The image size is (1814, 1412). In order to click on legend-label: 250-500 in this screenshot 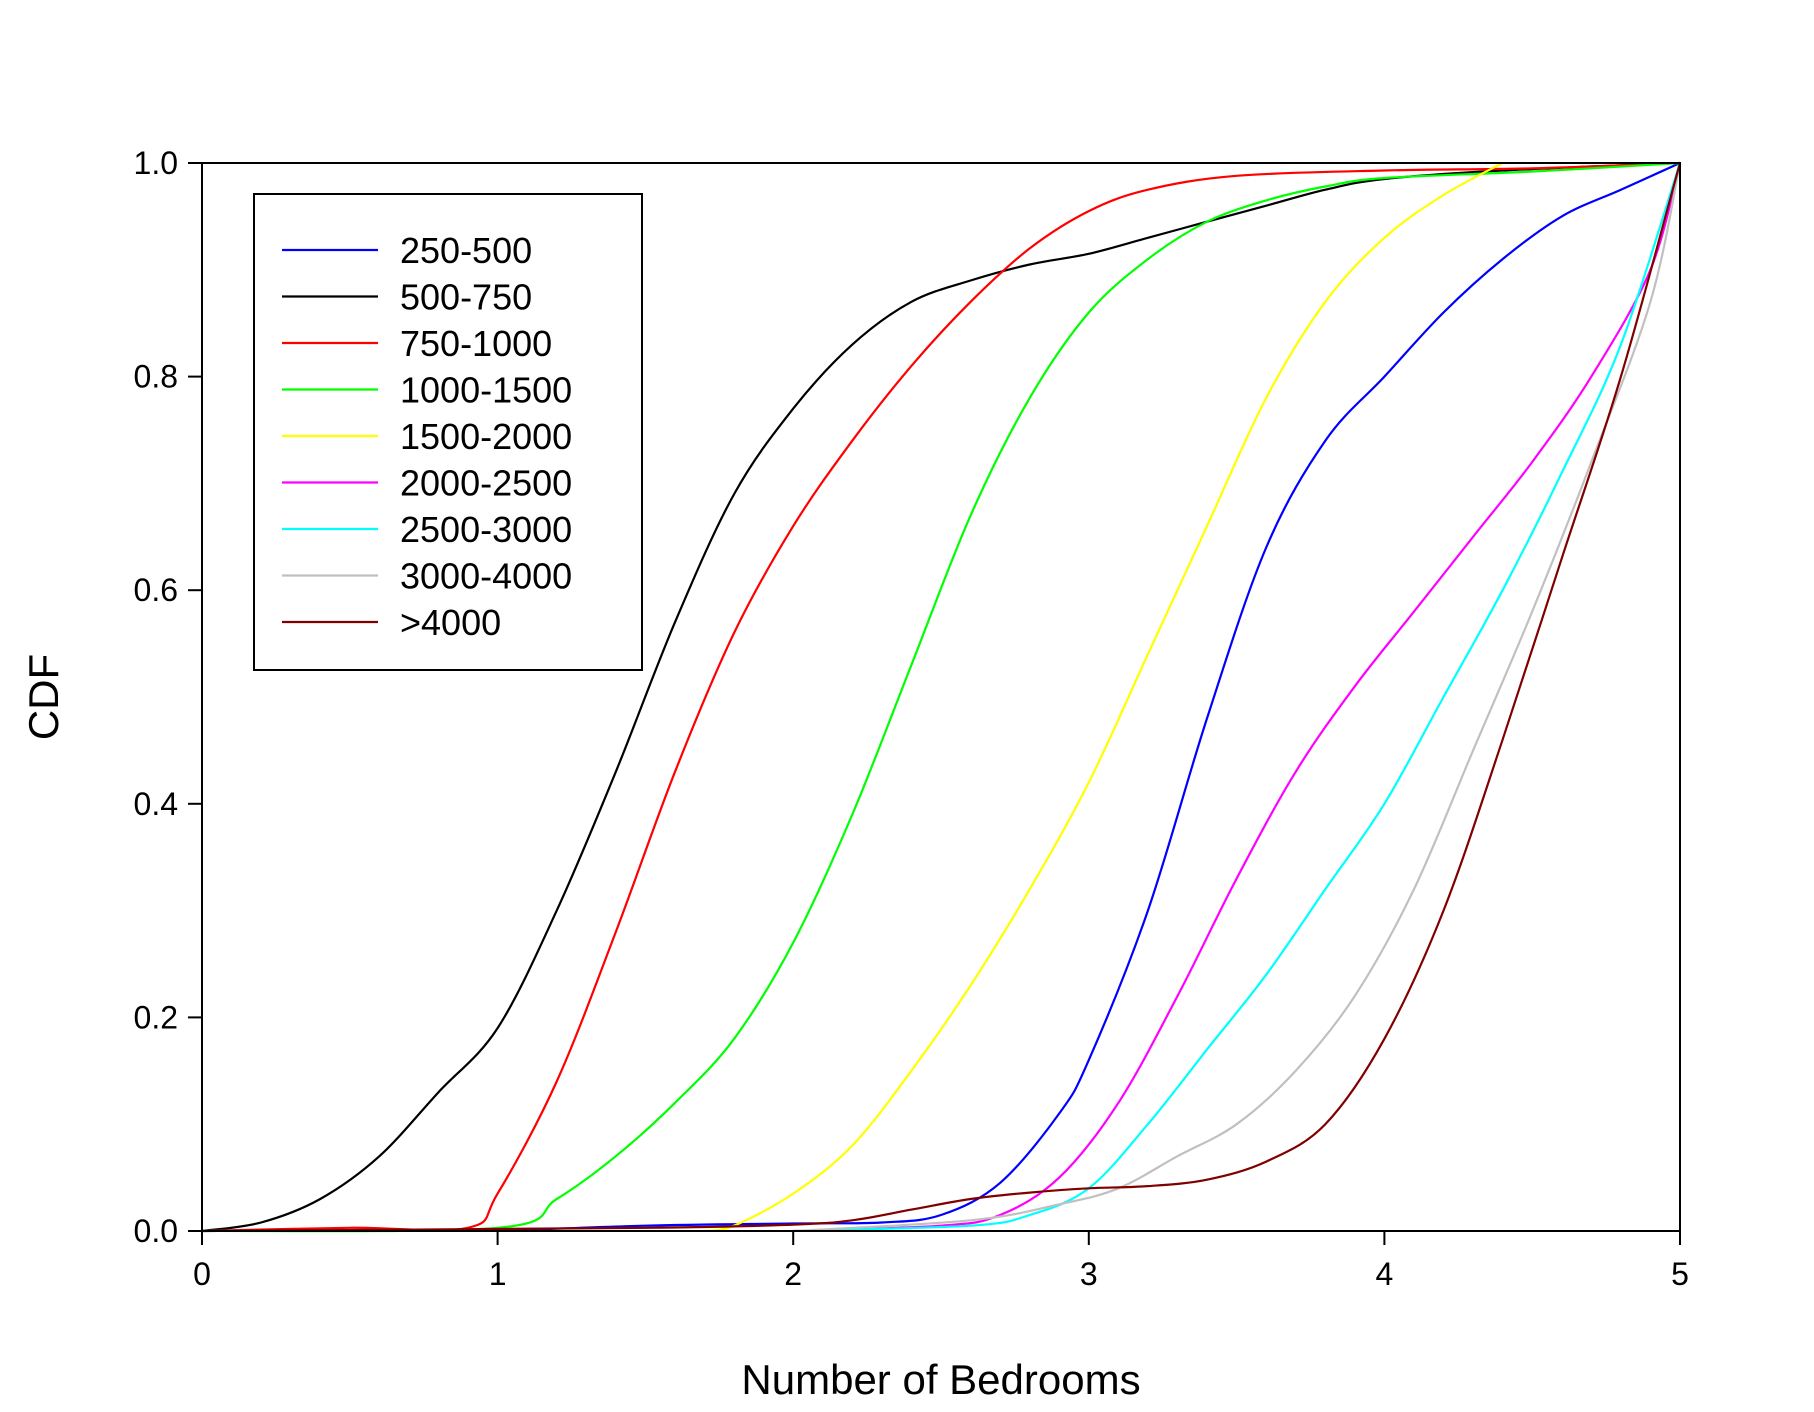, I will do `click(466, 250)`.